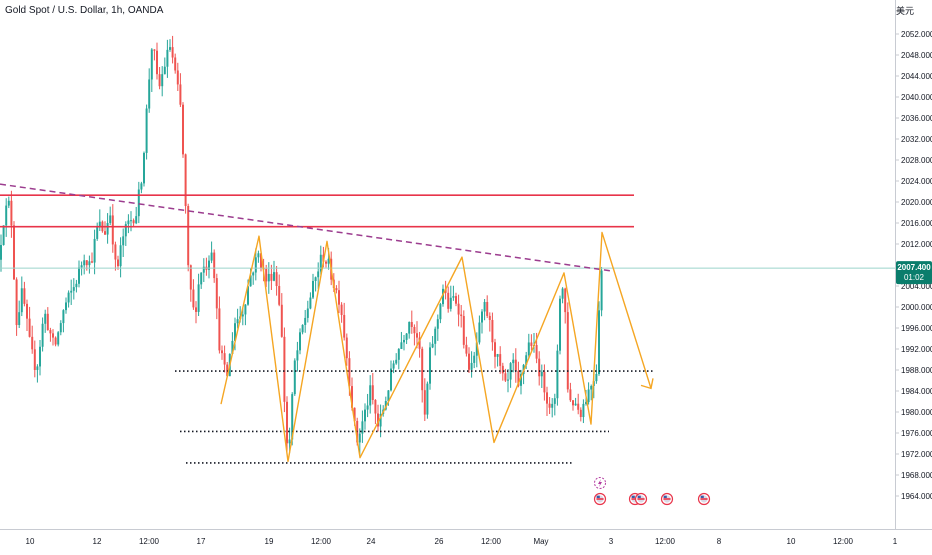 Image resolution: width=932 pixels, height=555 pixels. Describe the element at coordinates (371, 541) in the screenshot. I see `time-tick-label: 24` at that location.